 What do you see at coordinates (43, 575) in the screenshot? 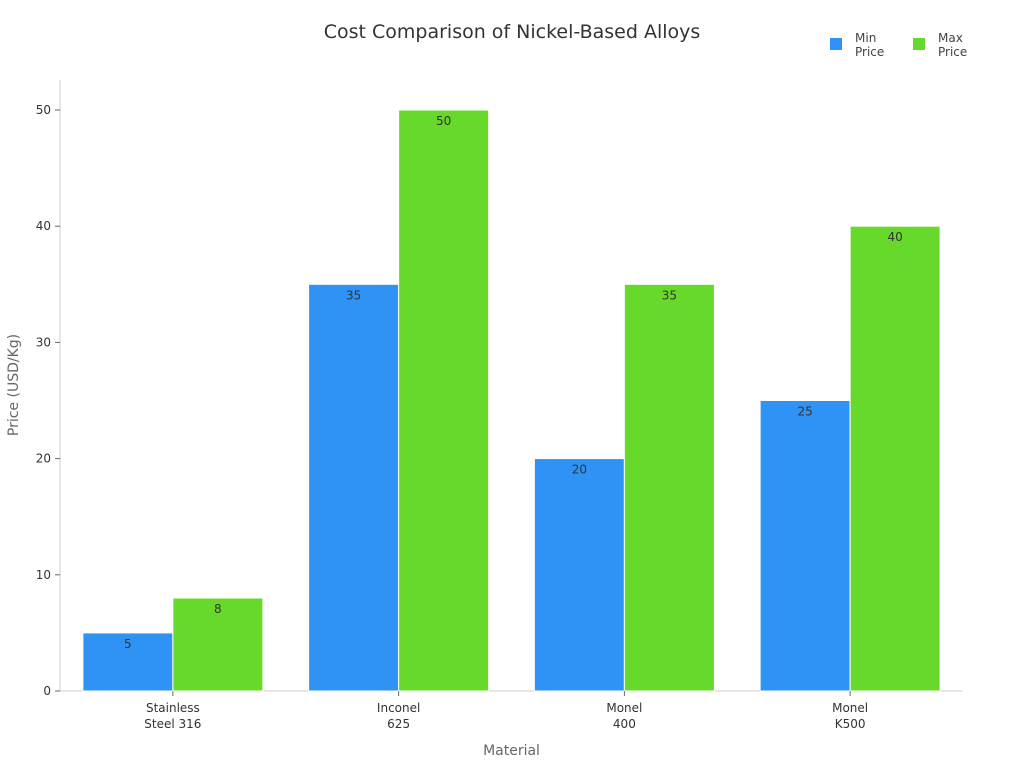
I see `y-tick-label: 10` at bounding box center [43, 575].